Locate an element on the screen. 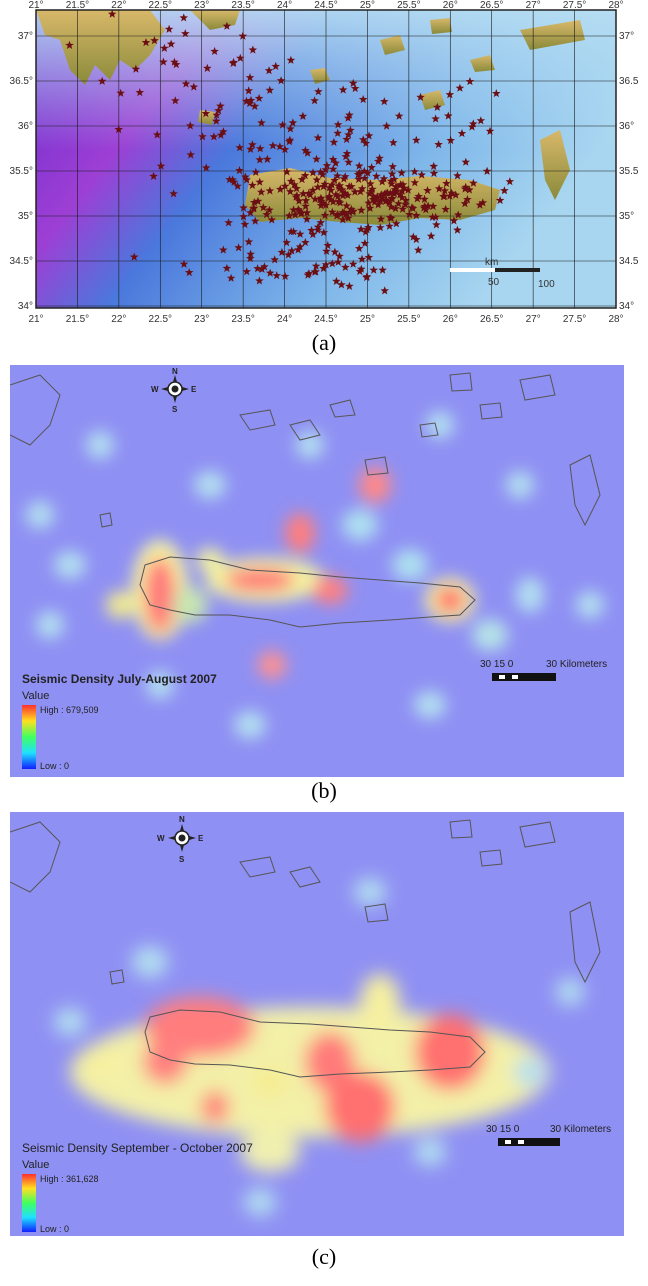  y-tick-label-right: 35.5 is located at coordinates (629, 171).